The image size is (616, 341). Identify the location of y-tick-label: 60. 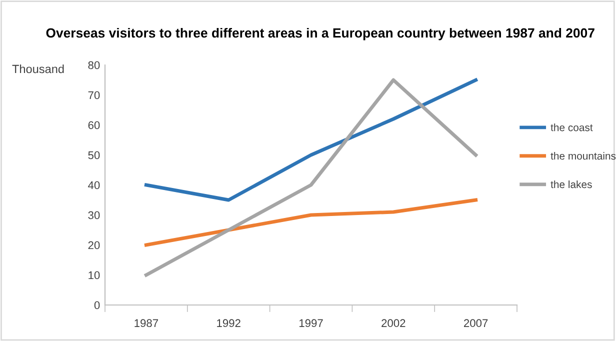
(94, 125).